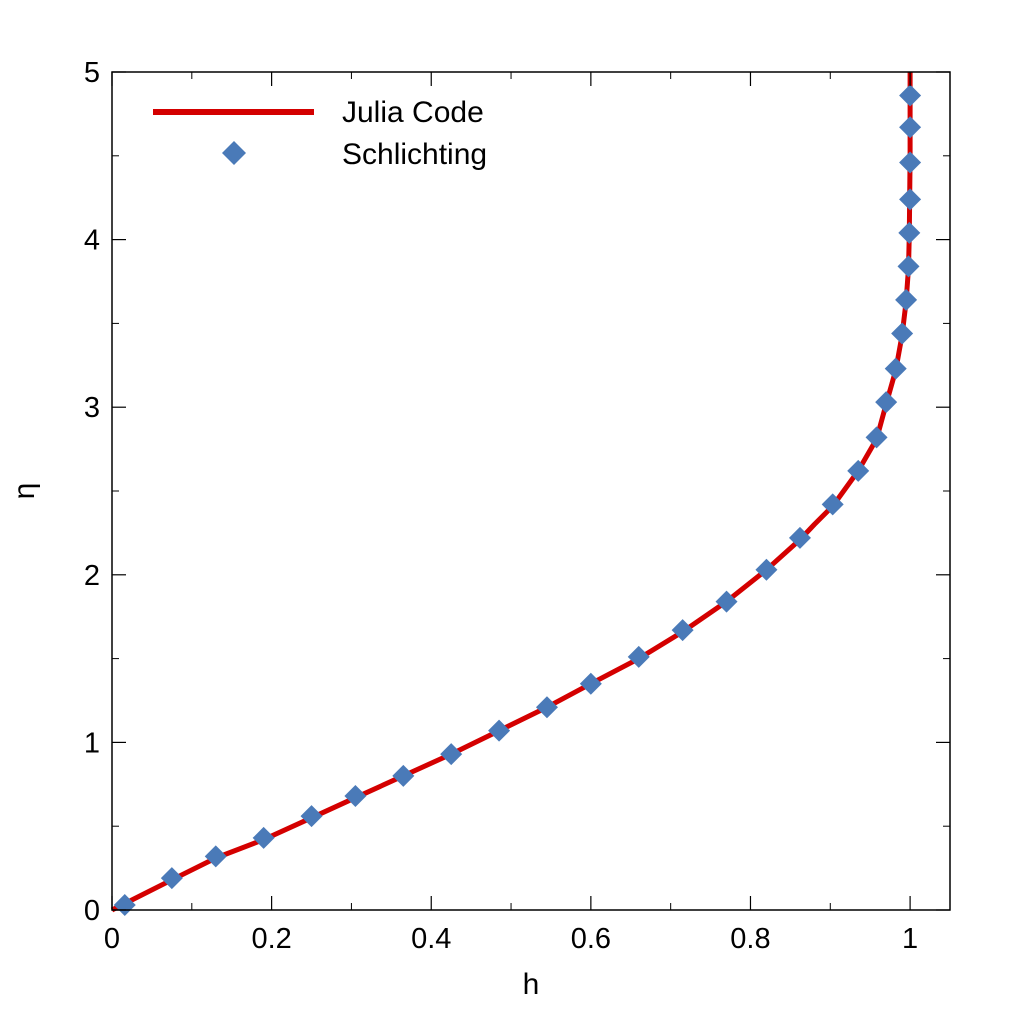 Image resolution: width=1024 pixels, height=1024 pixels. What do you see at coordinates (750, 939) in the screenshot?
I see `x-tick-label: 0.8` at bounding box center [750, 939].